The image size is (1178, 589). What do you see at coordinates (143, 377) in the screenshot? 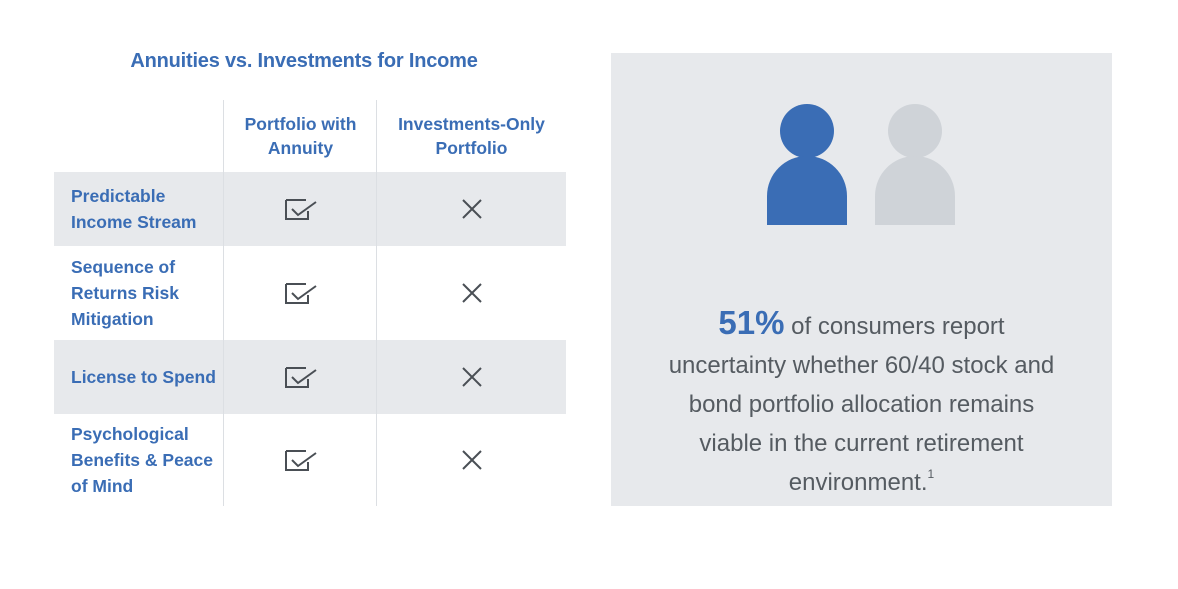
I see `row-label: License to Spend` at bounding box center [143, 377].